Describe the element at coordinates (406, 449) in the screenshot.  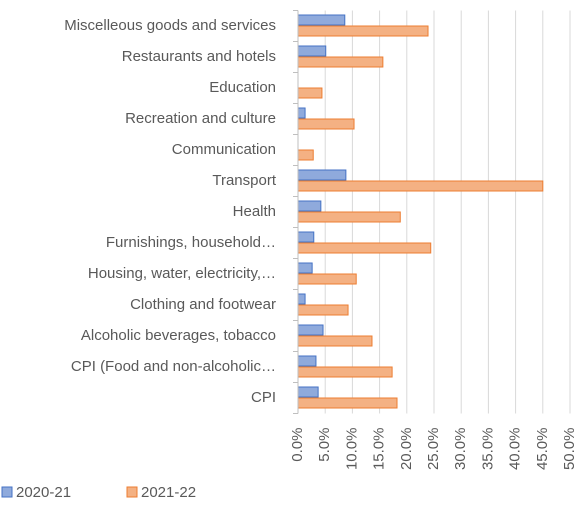
I see `x-tick-label: 20.0%` at that location.